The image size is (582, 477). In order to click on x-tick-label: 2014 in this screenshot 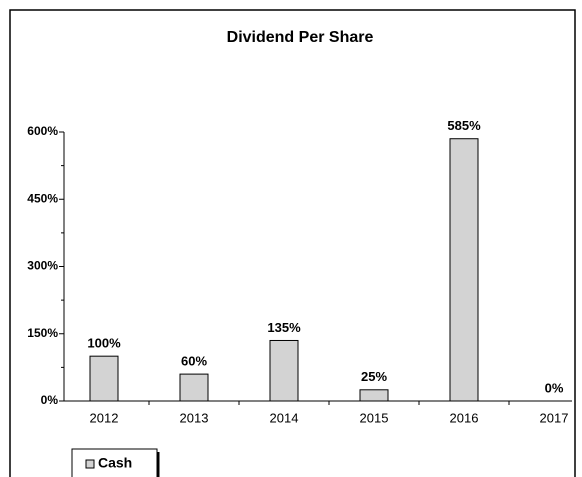, I will do `click(284, 417)`.